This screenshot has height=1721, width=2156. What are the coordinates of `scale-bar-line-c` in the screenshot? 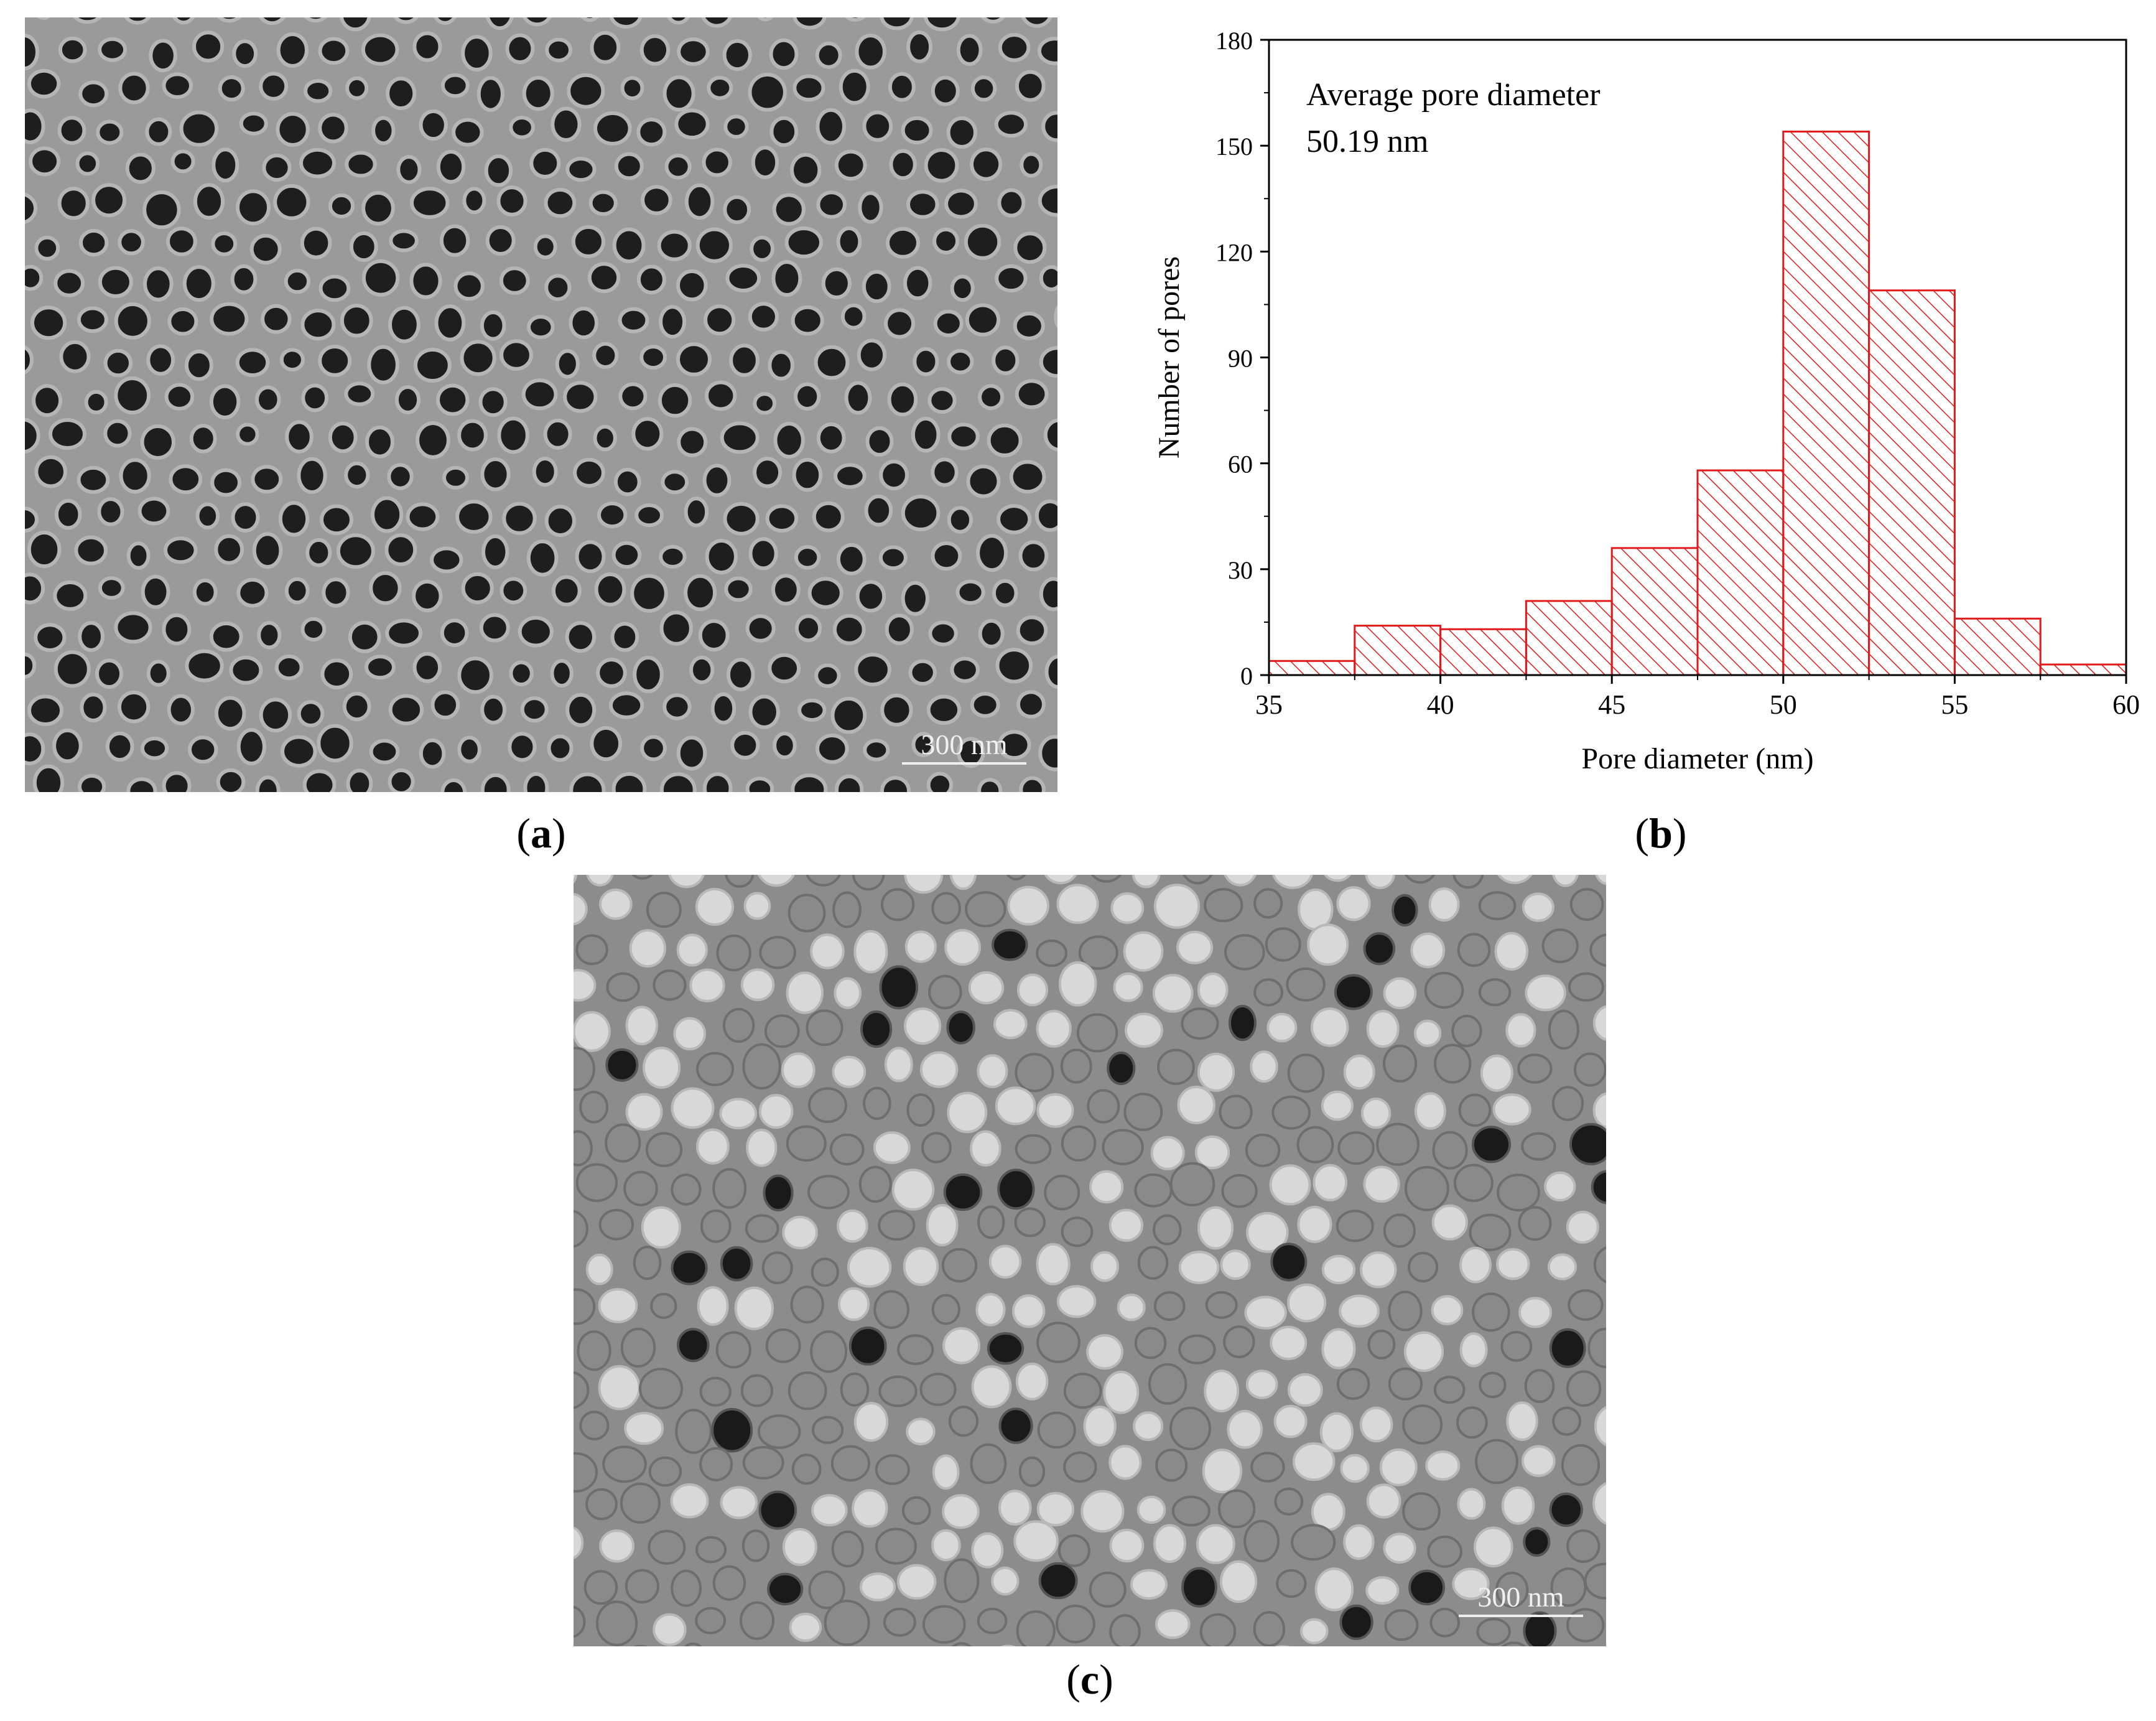 It's located at (1521, 1616).